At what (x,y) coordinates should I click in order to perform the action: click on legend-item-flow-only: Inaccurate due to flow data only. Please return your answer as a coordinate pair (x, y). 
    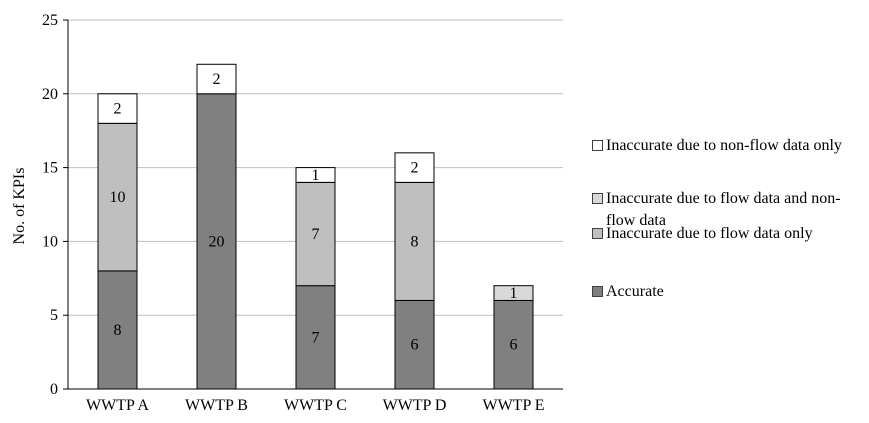
    Looking at the image, I should click on (729, 234).